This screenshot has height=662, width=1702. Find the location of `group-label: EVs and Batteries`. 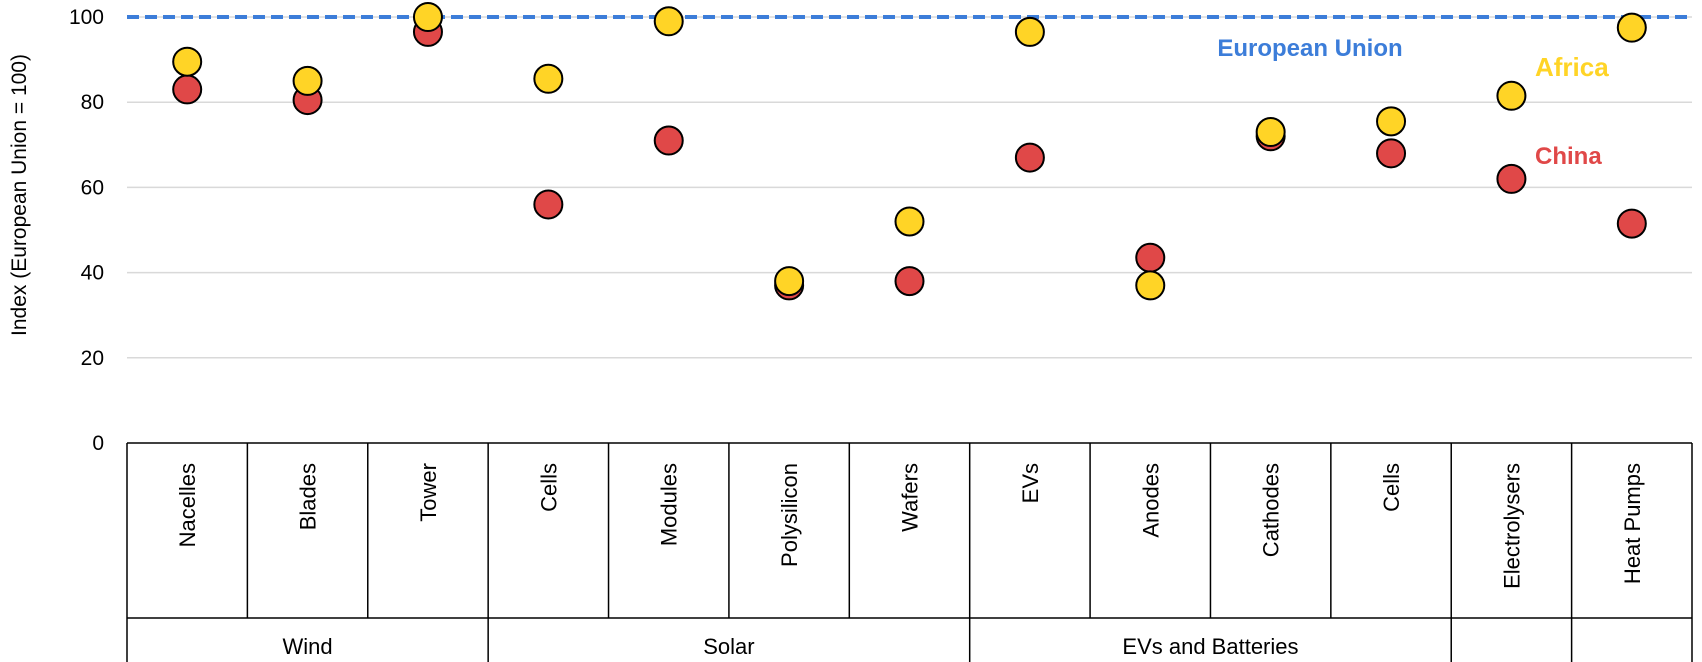

group-label: EVs and Batteries is located at coordinates (1210, 646).